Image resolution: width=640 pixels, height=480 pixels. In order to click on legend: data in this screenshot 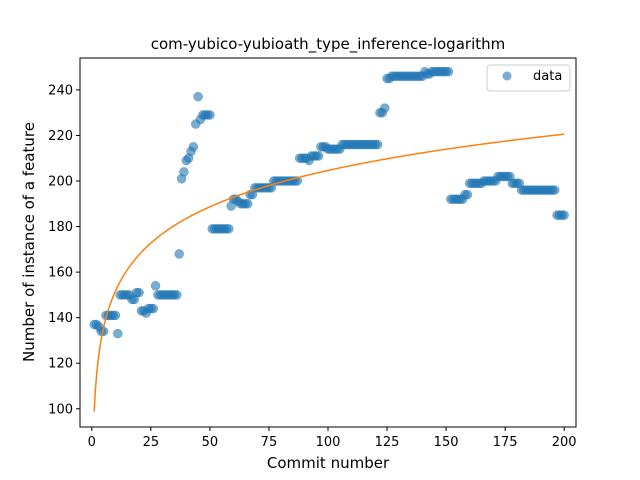, I will do `click(528, 78)`.